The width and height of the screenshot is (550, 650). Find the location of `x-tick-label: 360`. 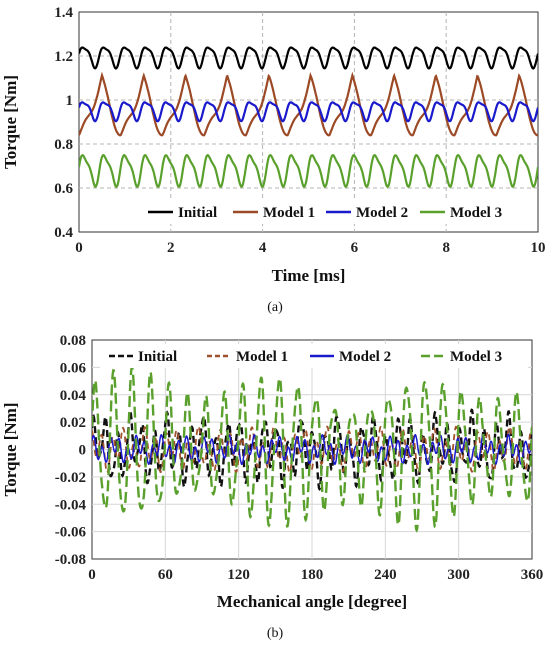

x-tick-label: 360 is located at coordinates (532, 575).